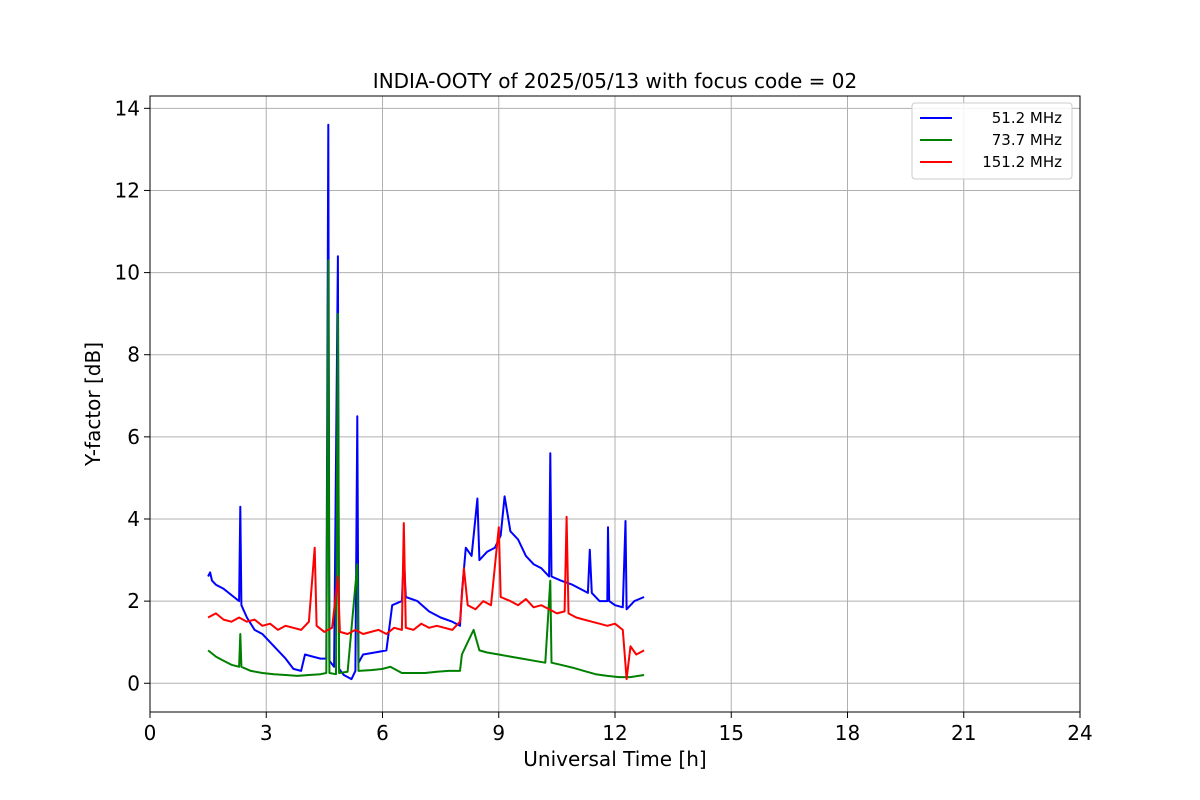  What do you see at coordinates (731, 733) in the screenshot?
I see `x-tick-label: 15` at bounding box center [731, 733].